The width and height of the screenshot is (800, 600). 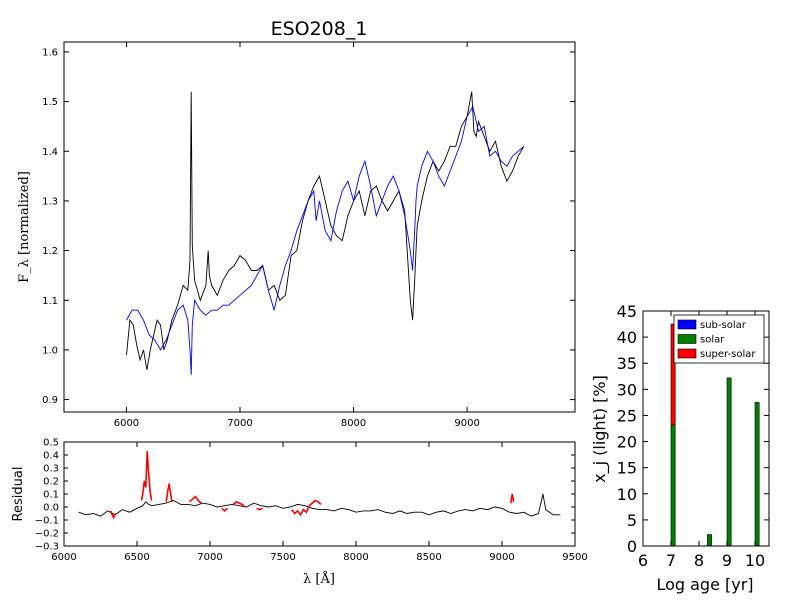 I want to click on histogram-legend: sub-solar solar super-solar, so click(x=719, y=339).